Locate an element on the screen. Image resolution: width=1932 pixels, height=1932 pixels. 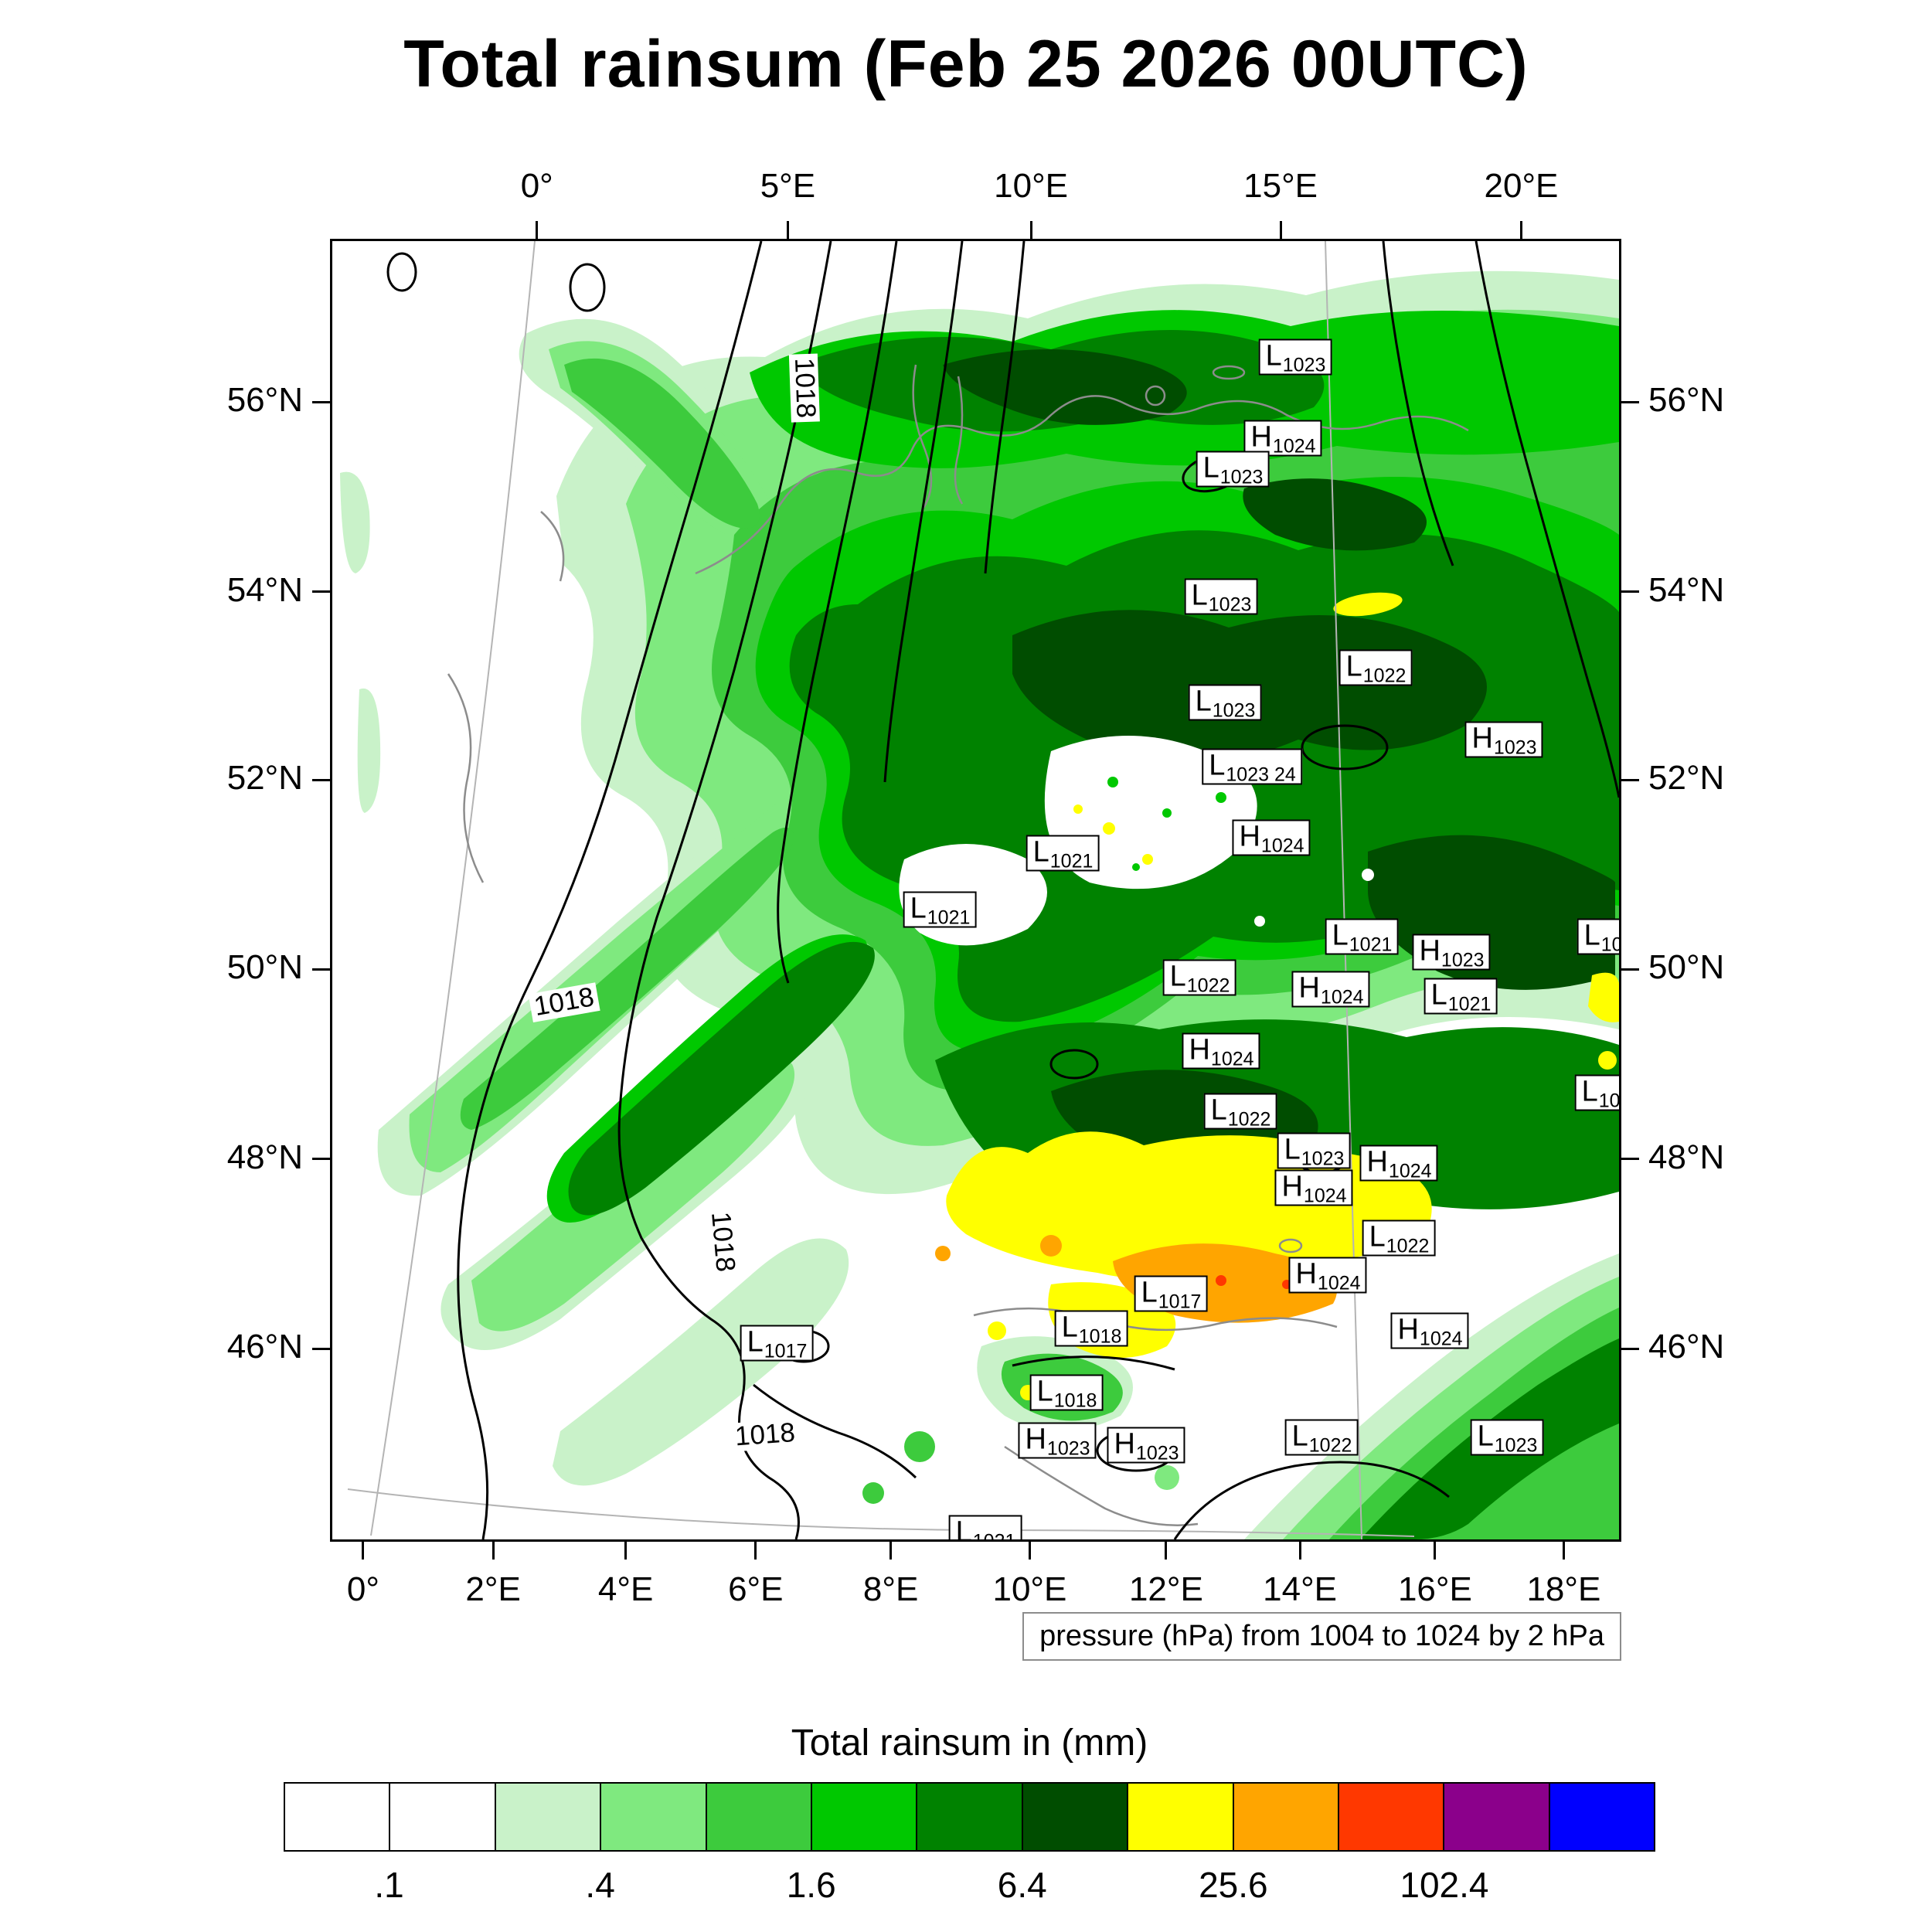
left-axis-label: 56°N is located at coordinates (264, 400).